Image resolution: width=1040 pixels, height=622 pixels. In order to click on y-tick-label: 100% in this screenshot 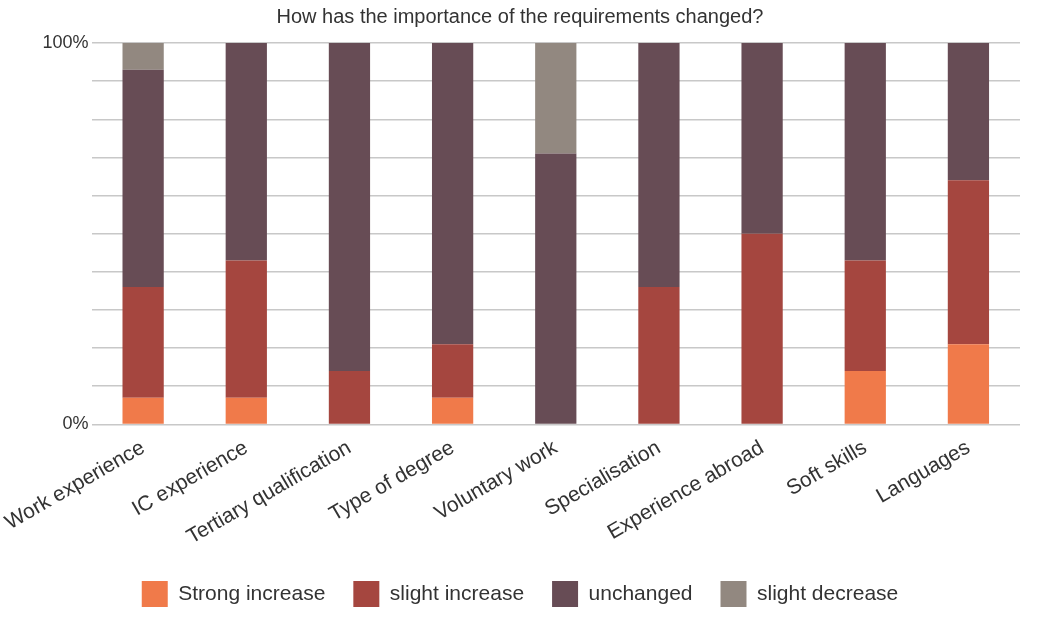, I will do `click(65, 41)`.